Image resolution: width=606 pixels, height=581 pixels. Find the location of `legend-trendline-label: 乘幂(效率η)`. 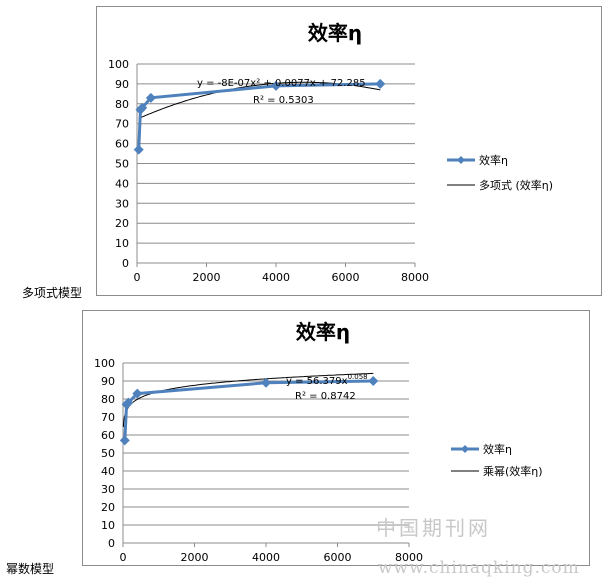

legend-trendline-label: 乘幂(效率η) is located at coordinates (513, 471).